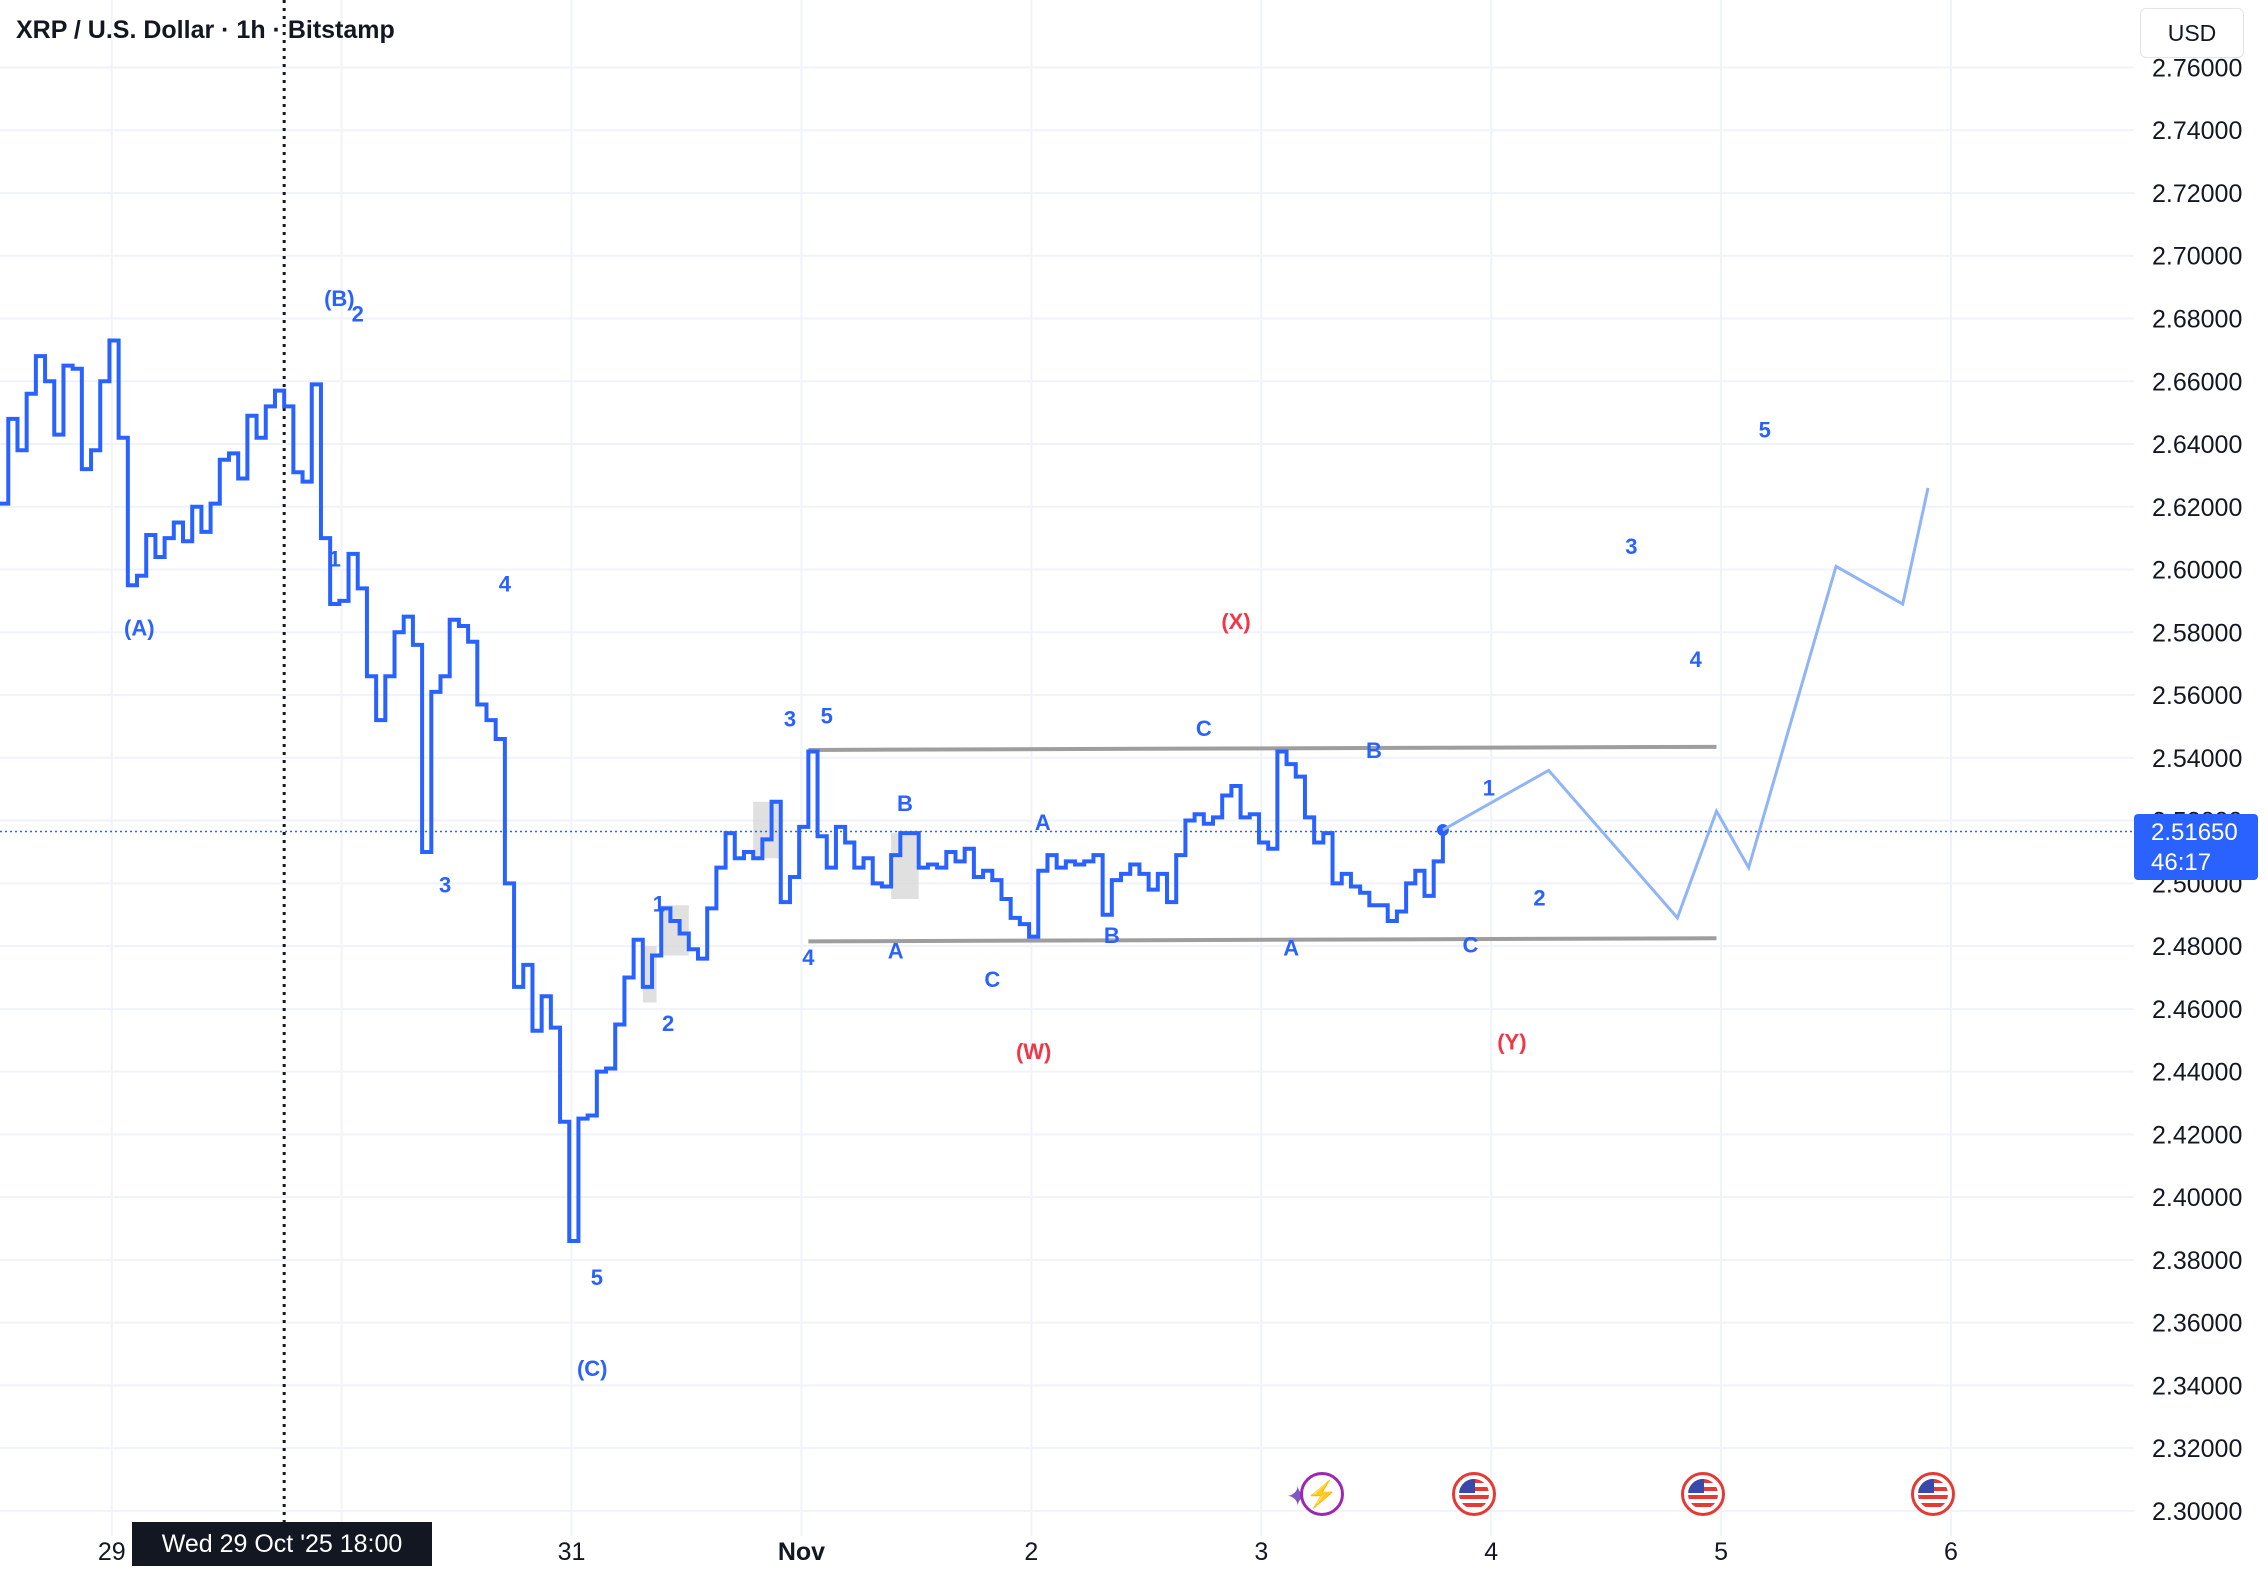  I want to click on x-tick-label: Nov, so click(801, 1552).